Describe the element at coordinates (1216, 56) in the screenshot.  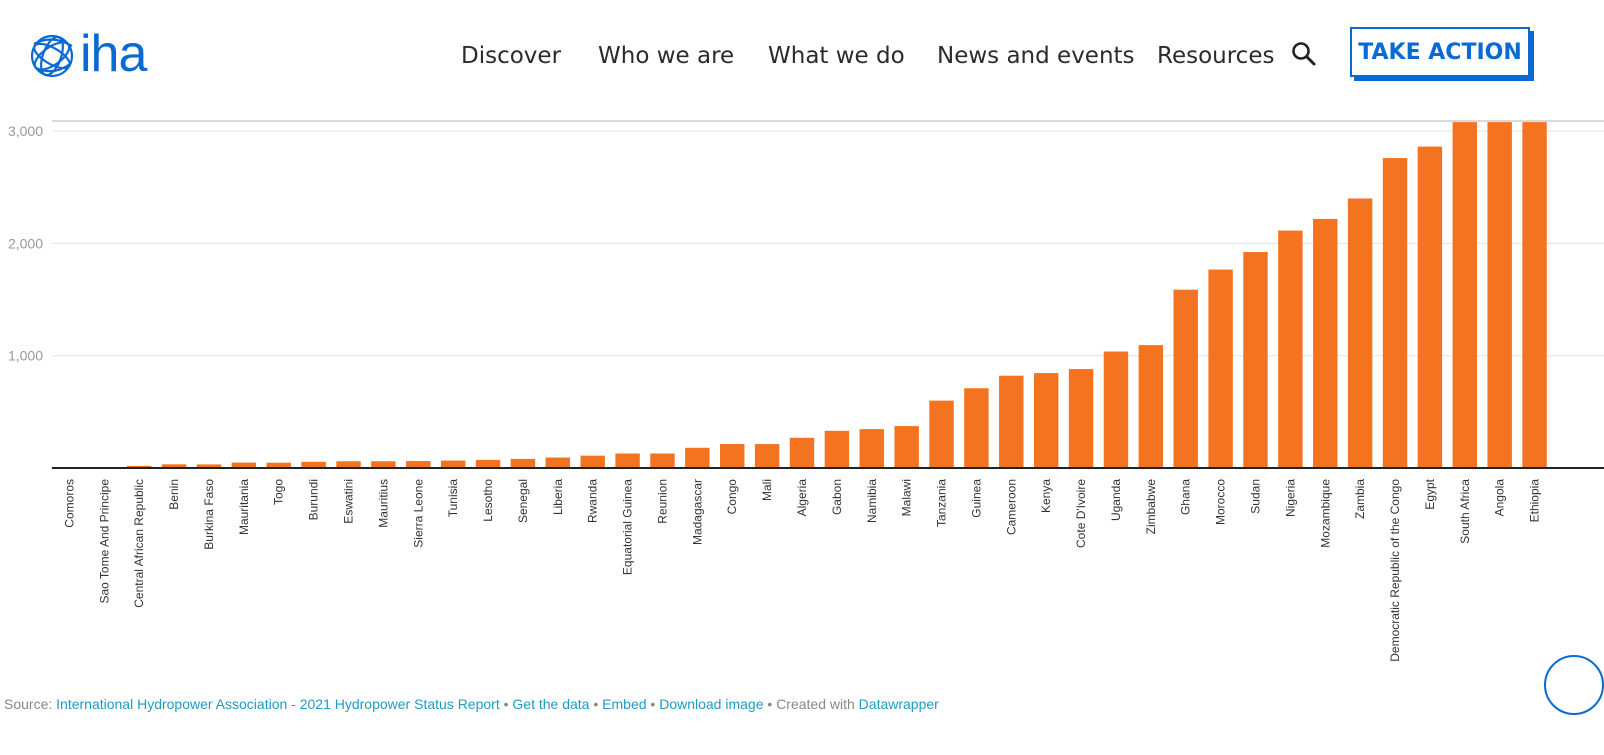
I see `nav-resources: Resources` at that location.